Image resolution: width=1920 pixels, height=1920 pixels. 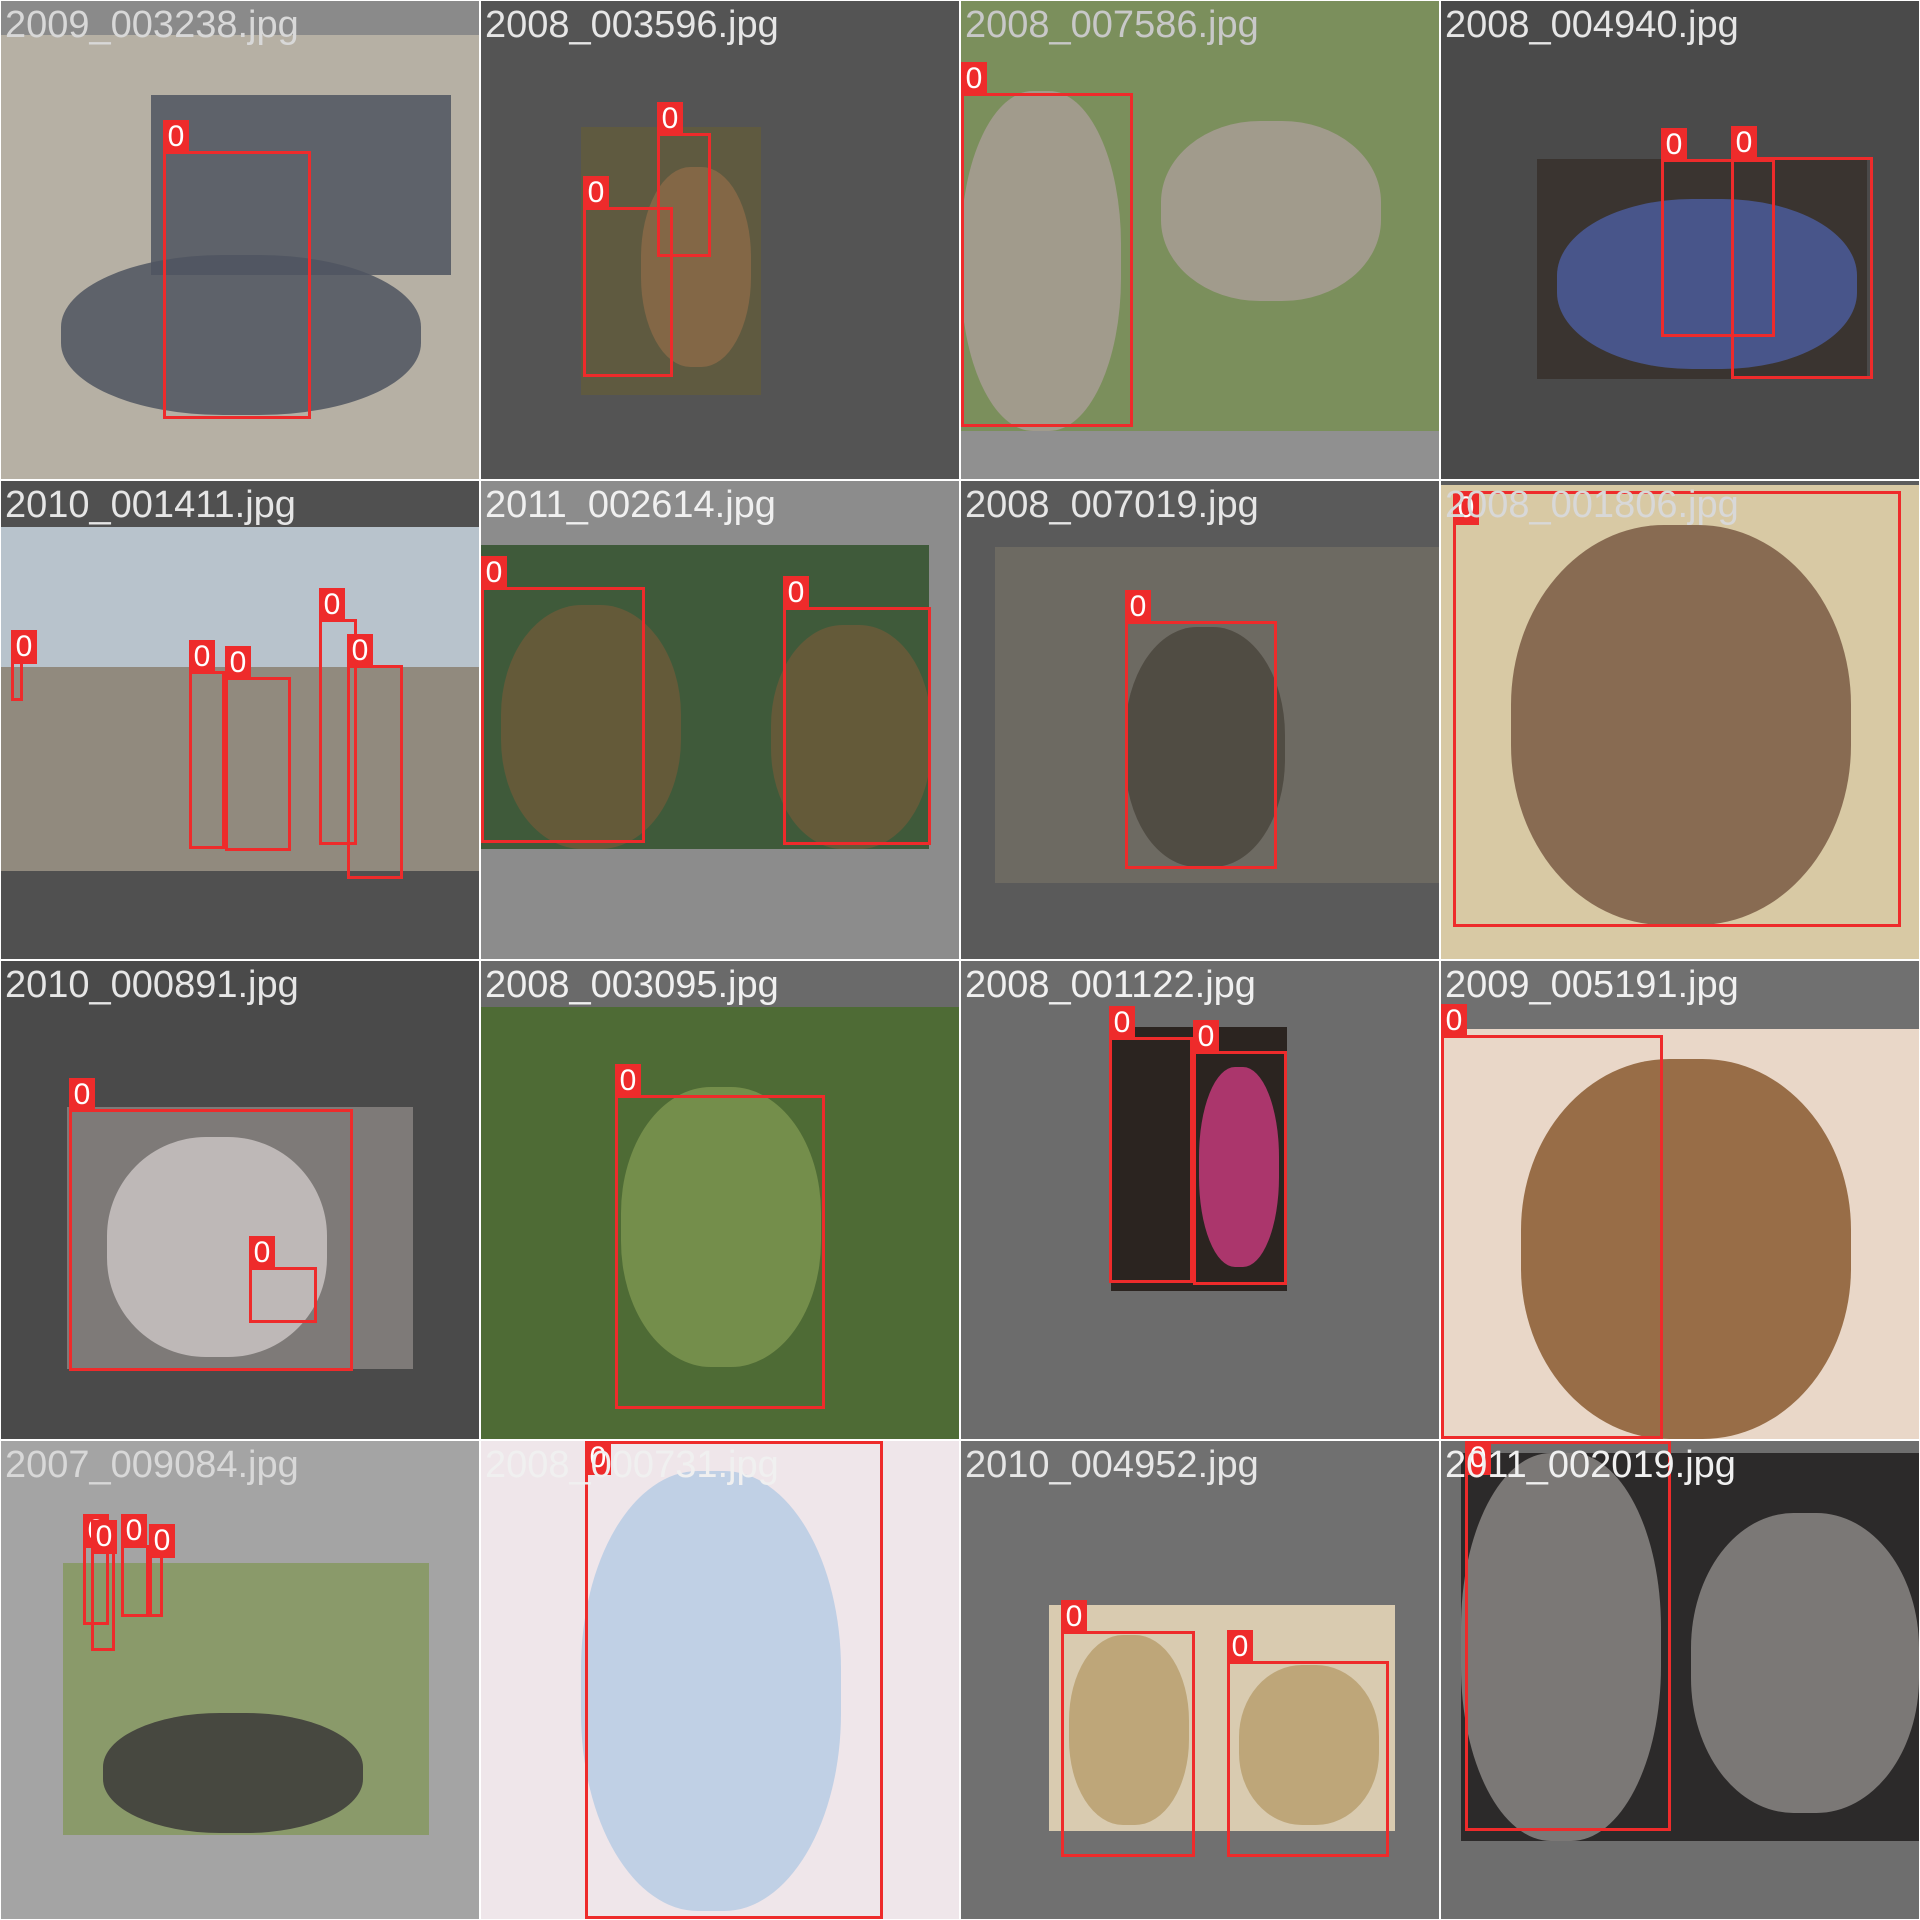 What do you see at coordinates (1112, 505) in the screenshot?
I see `image-filename: 2008_007019.jpg` at bounding box center [1112, 505].